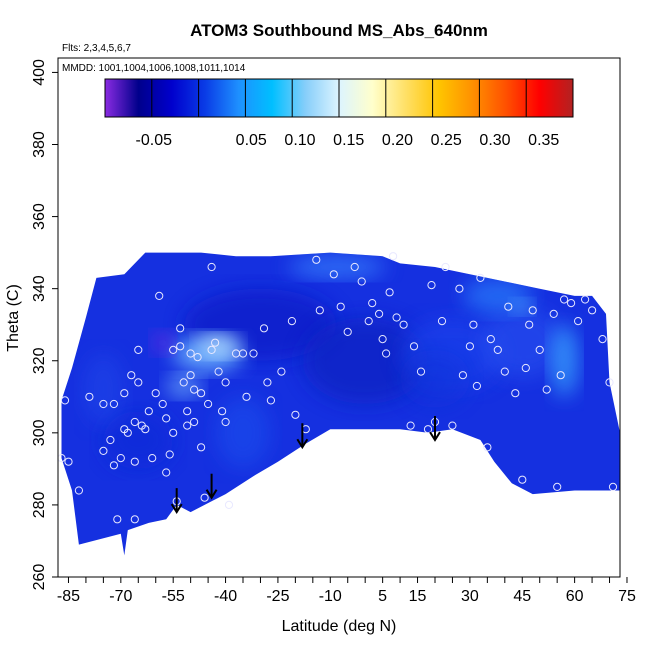  What do you see at coordinates (575, 596) in the screenshot?
I see `x-tick-label: 60` at bounding box center [575, 596].